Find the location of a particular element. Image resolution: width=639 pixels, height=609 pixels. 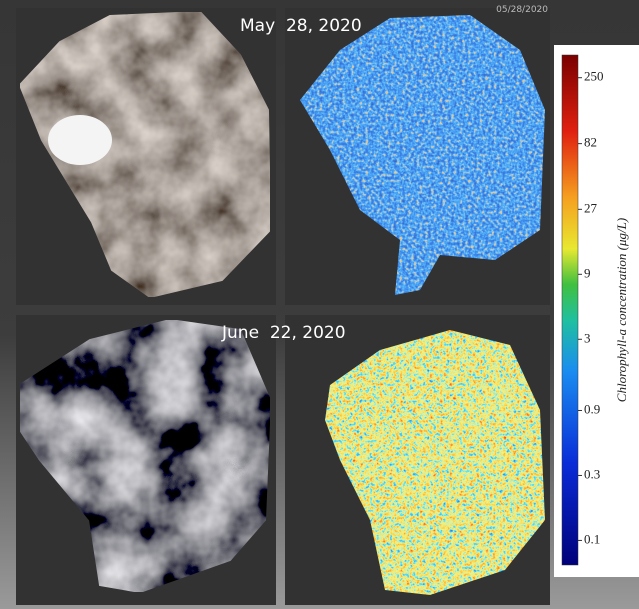

colorbar-tick-label: 27 is located at coordinates (591, 207).